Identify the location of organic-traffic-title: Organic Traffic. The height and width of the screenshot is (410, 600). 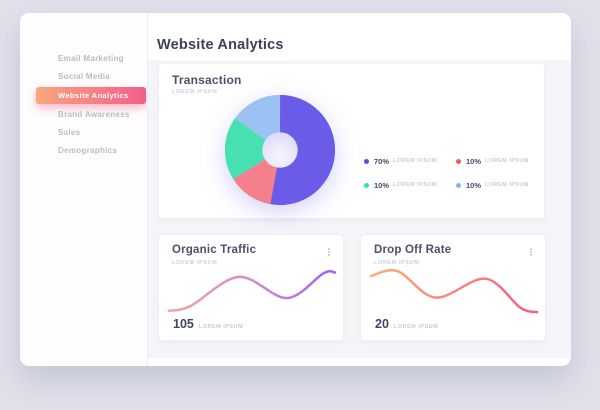
(214, 250).